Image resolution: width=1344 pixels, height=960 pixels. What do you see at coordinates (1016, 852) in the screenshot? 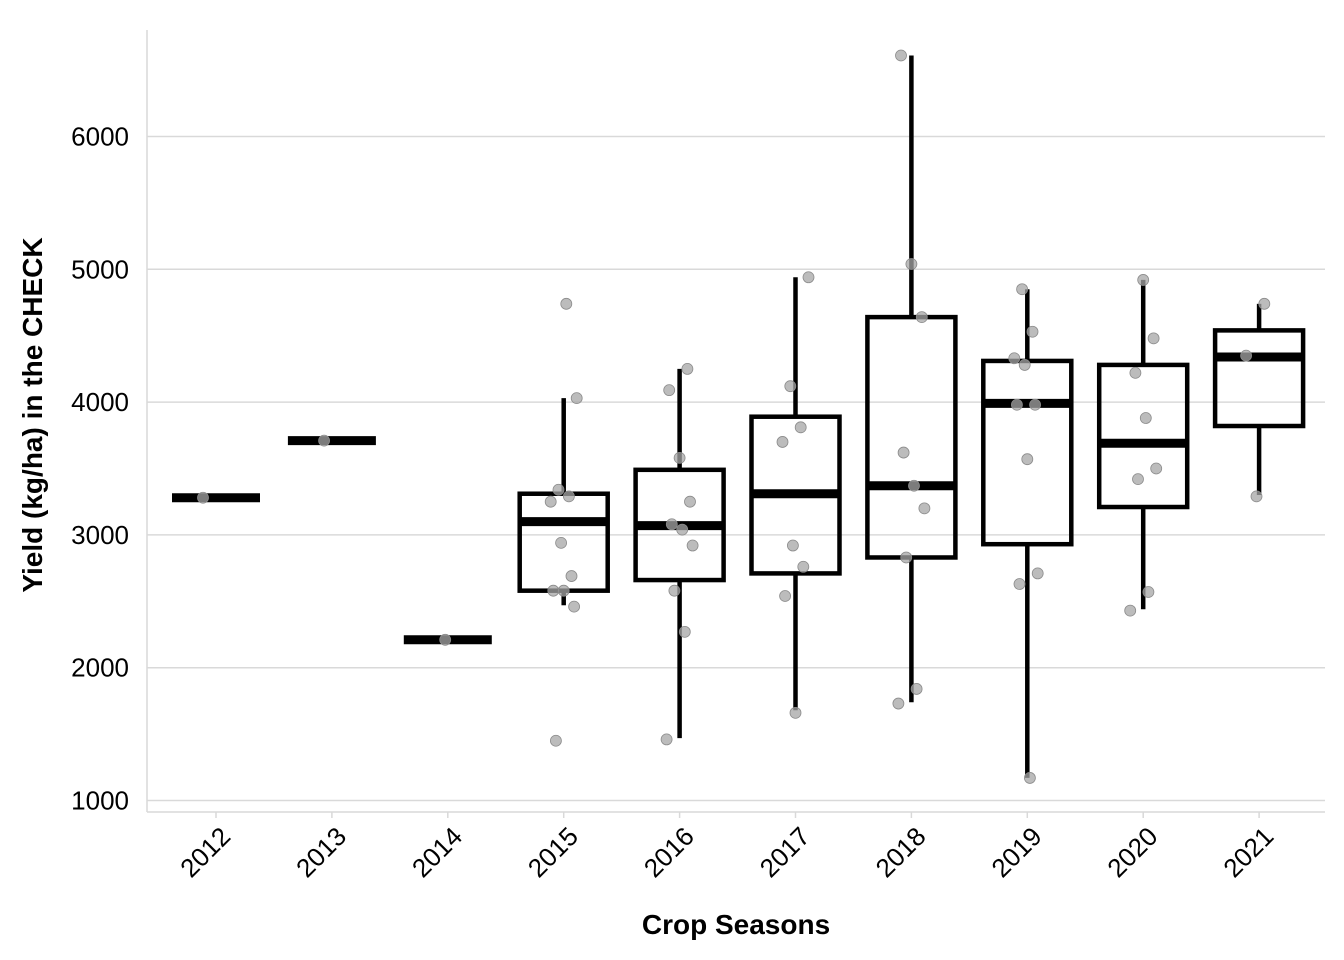
I see `x-tick-label-2019: 2019` at bounding box center [1016, 852].